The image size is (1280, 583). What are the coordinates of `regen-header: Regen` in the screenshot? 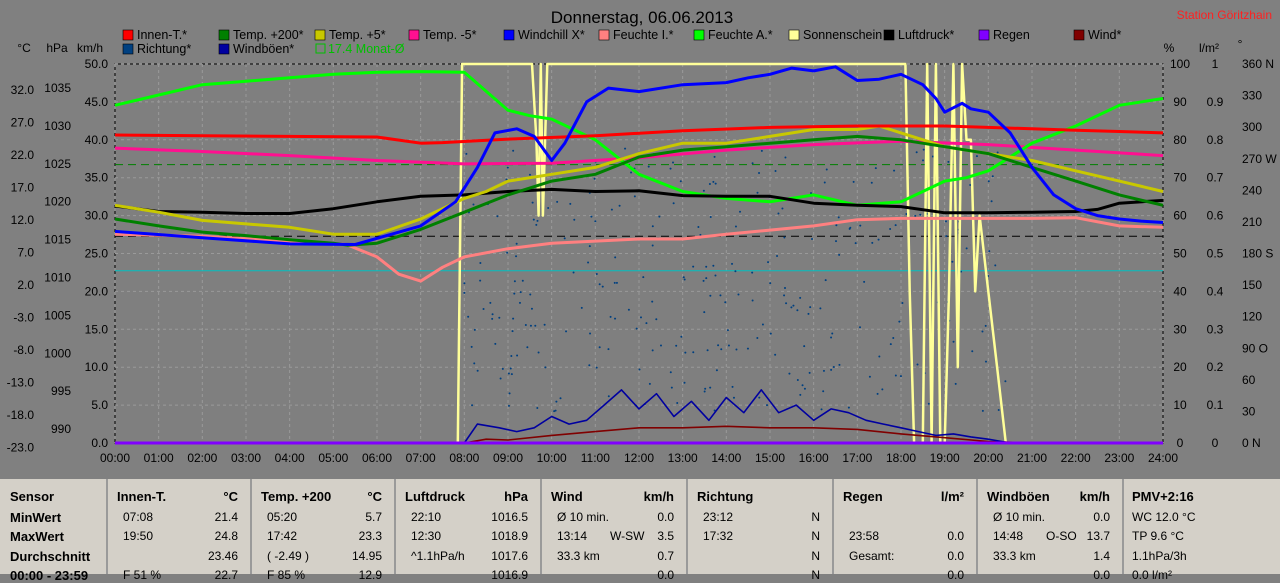 It's located at (863, 496).